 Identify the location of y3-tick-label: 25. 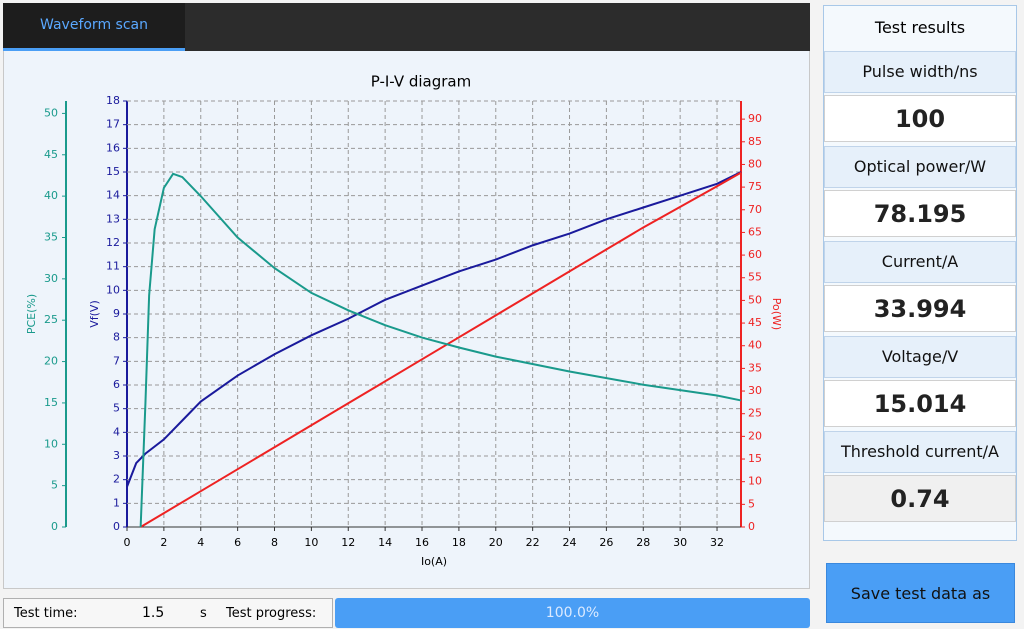
(51, 319).